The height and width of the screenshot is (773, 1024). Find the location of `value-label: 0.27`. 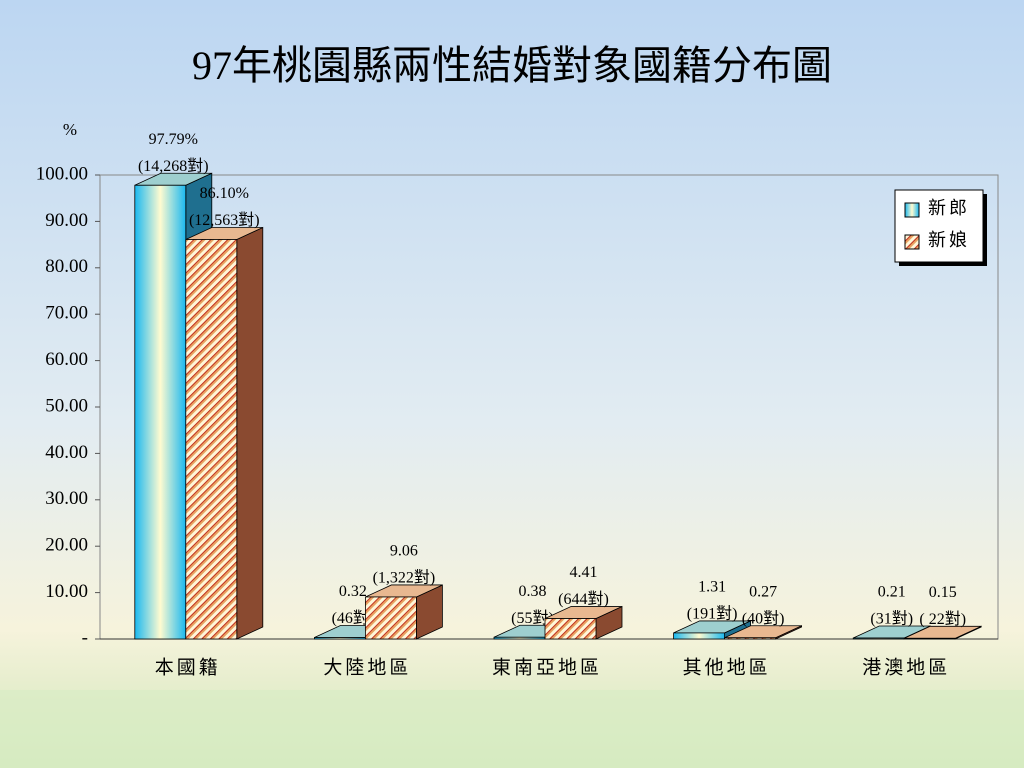

value-label: 0.27 is located at coordinates (763, 591).